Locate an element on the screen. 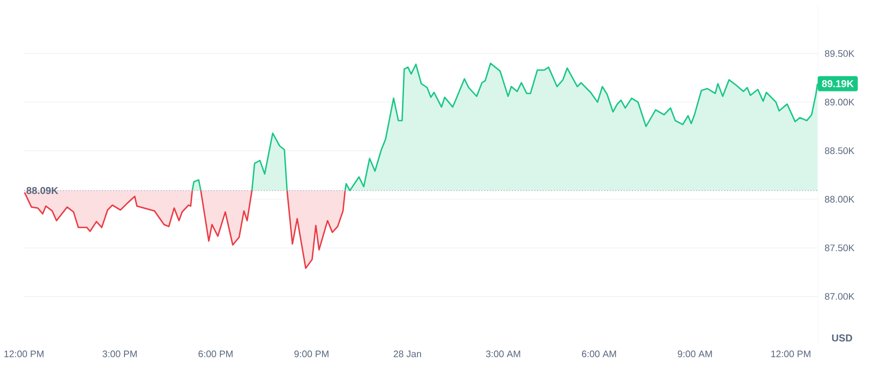  annotation: 89.19K is located at coordinates (838, 84).